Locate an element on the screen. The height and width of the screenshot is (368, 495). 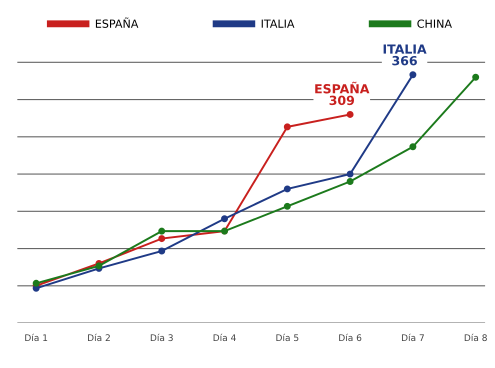
x-tick-label: Día 2 is located at coordinates (99, 338).